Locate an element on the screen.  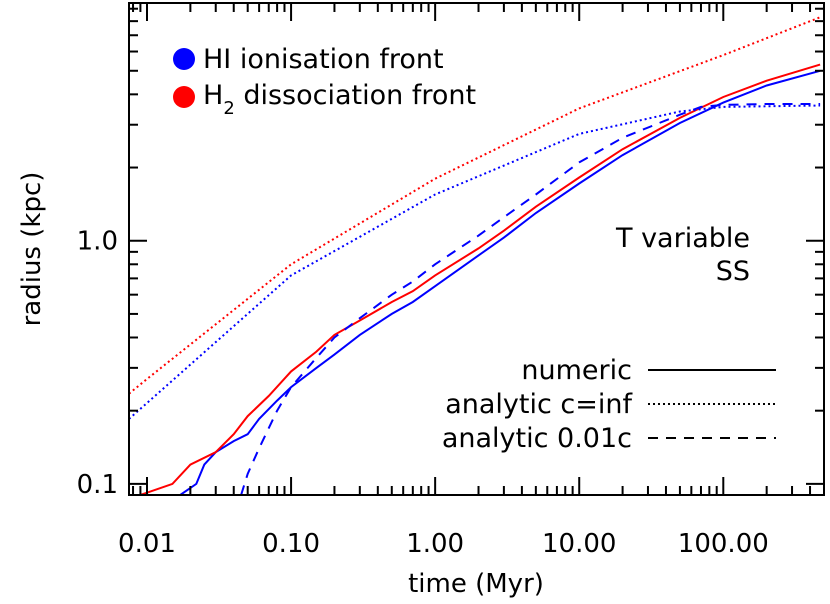
legend-label-h2-main: H is located at coordinates (213, 95).